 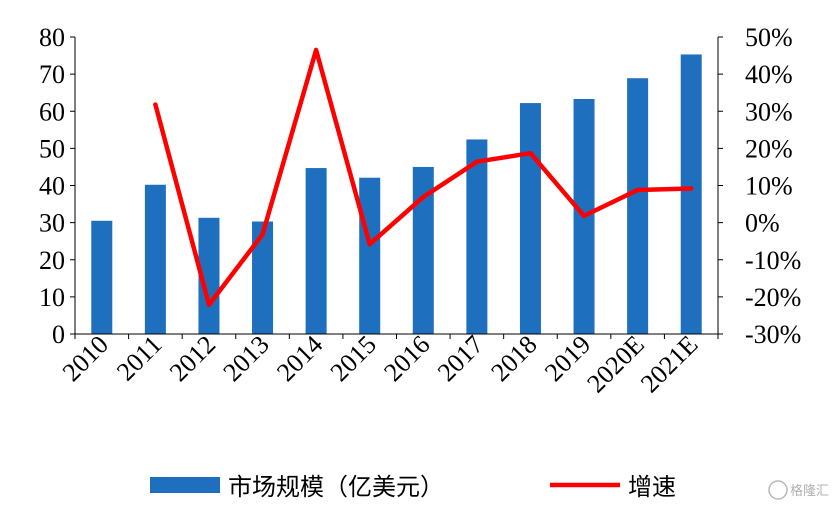 I want to click on y-left-tick-label: 50, so click(x=52, y=148).